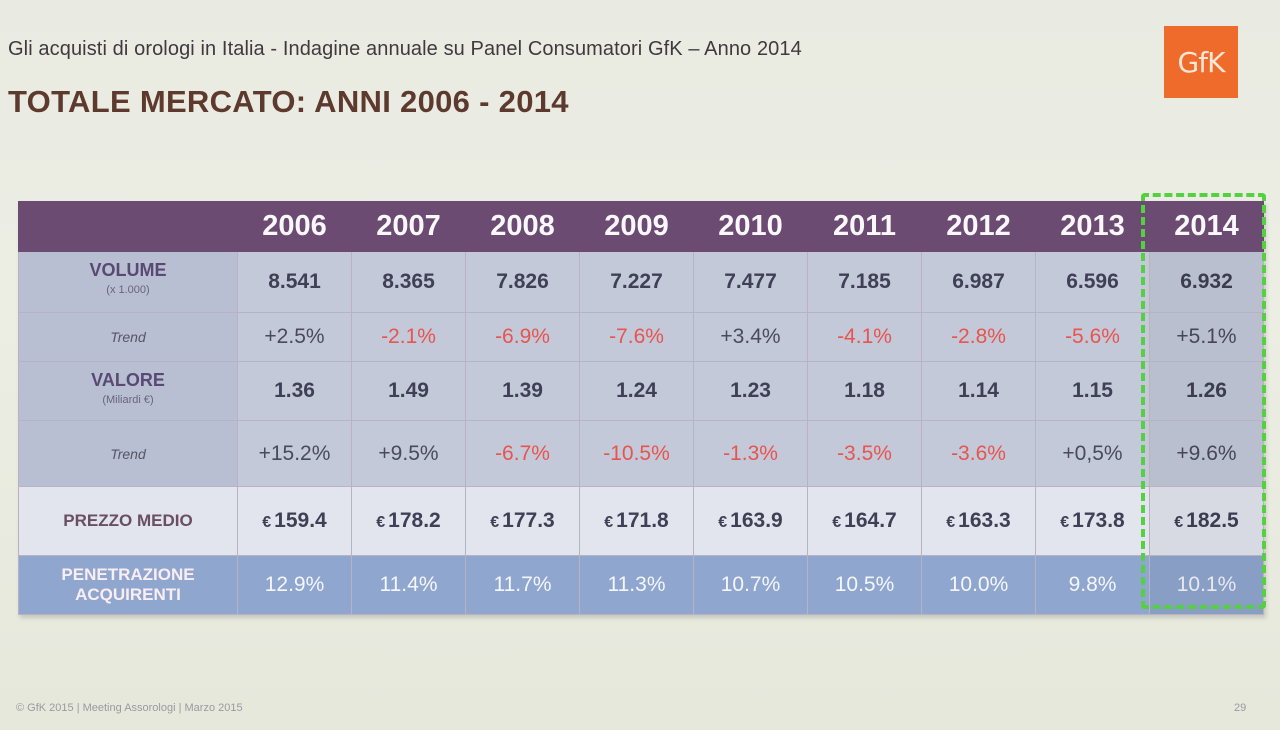 Image resolution: width=1280 pixels, height=730 pixels. What do you see at coordinates (408, 453) in the screenshot?
I see `valore-trend-cell: +9.5%` at bounding box center [408, 453].